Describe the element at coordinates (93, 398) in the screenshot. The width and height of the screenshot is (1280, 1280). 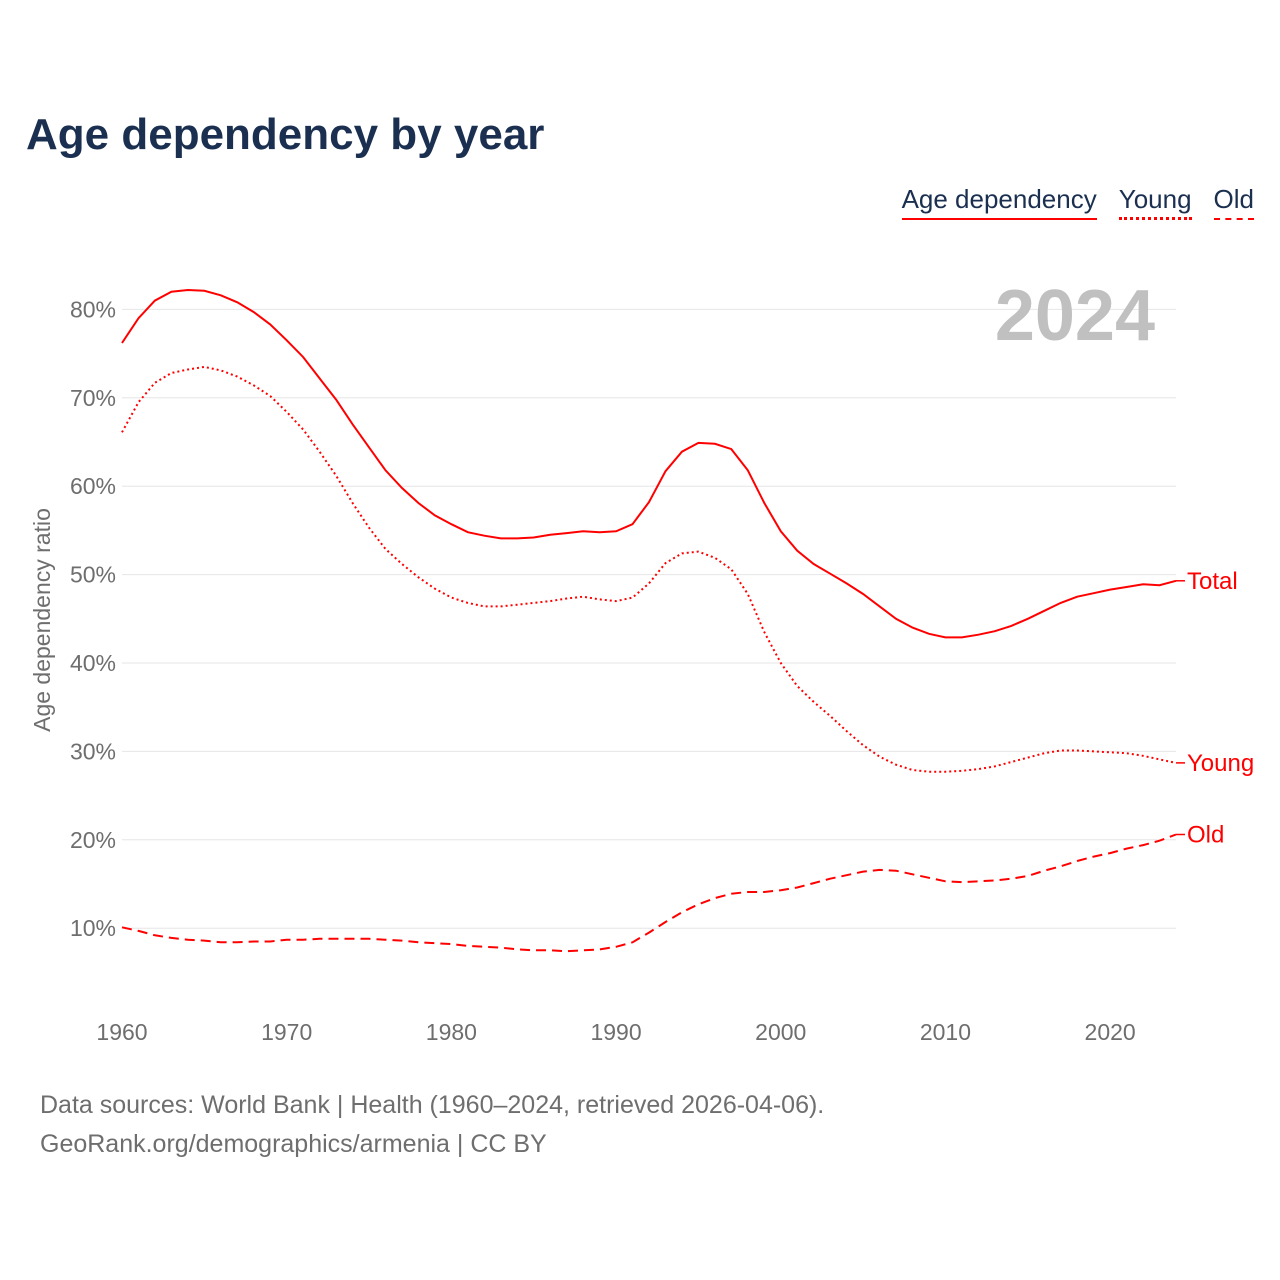
I see `y-tick-label: 70%` at that location.